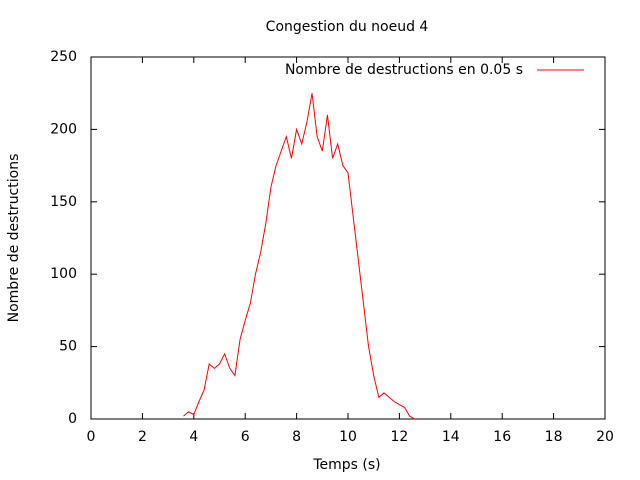  What do you see at coordinates (63, 202) in the screenshot?
I see `y-tick-label: 150` at bounding box center [63, 202].